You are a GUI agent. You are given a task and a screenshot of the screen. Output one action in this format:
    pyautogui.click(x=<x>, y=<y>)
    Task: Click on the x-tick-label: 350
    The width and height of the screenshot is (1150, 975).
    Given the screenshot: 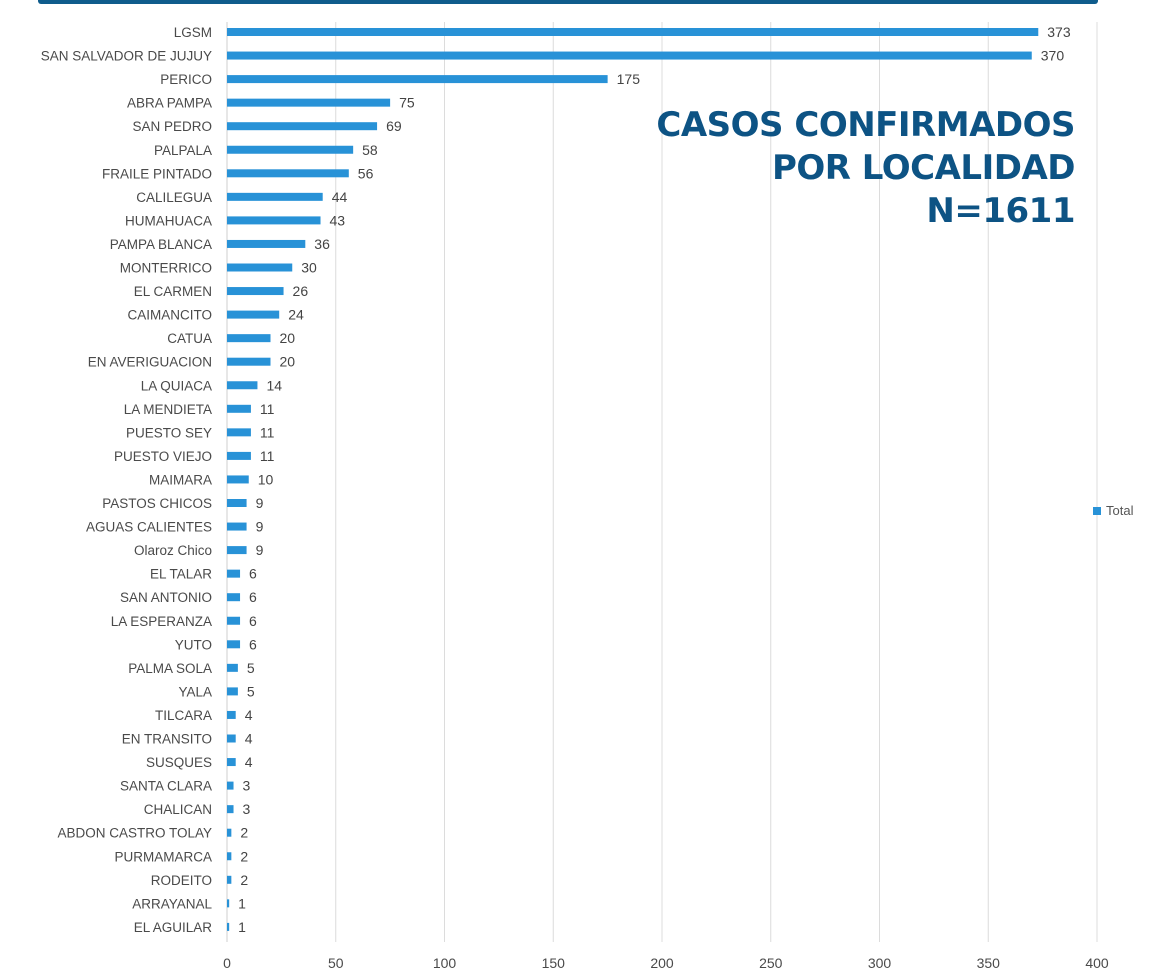 What is the action you would take?
    pyautogui.click(x=989, y=963)
    